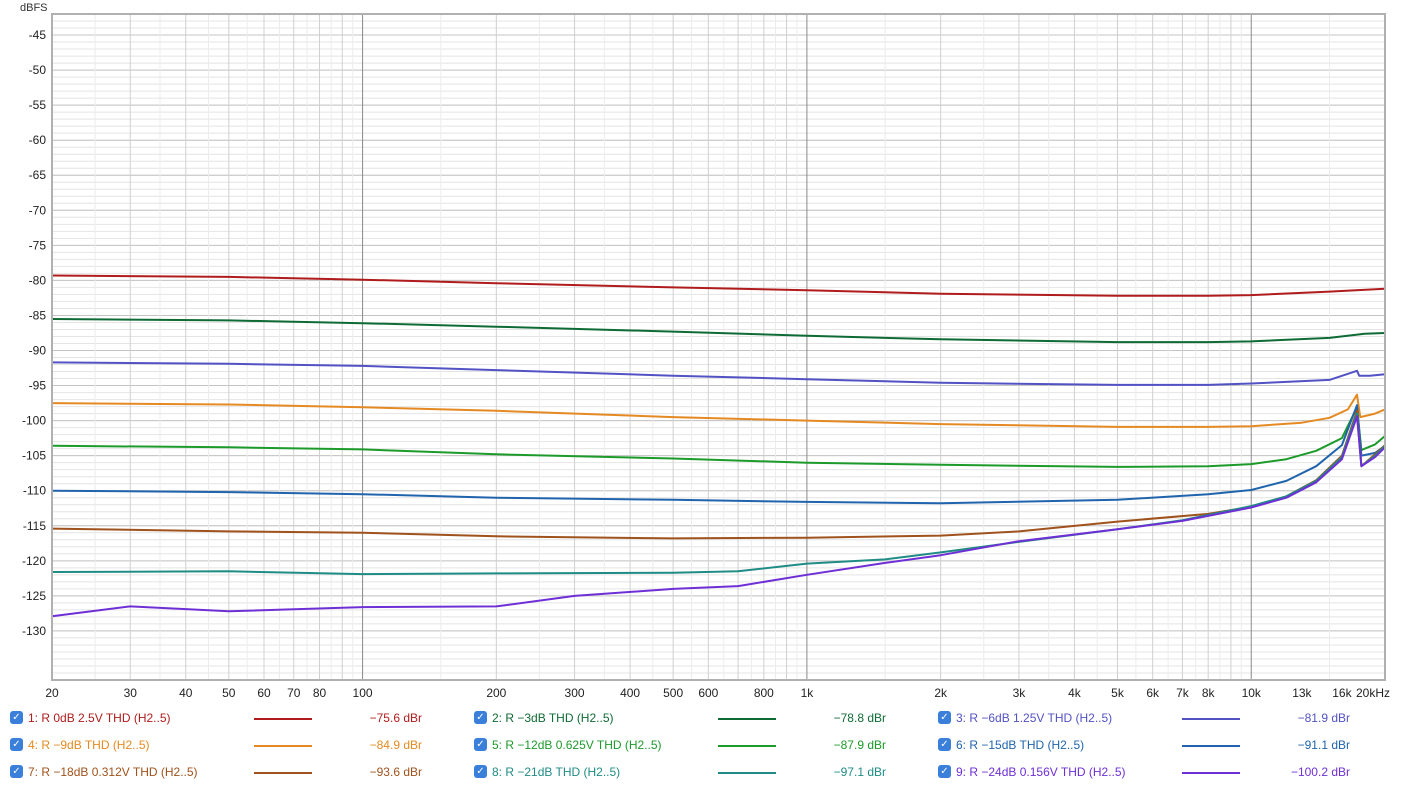 This screenshot has height=789, width=1410. I want to click on x-tick-label: 2k, so click(941, 693).